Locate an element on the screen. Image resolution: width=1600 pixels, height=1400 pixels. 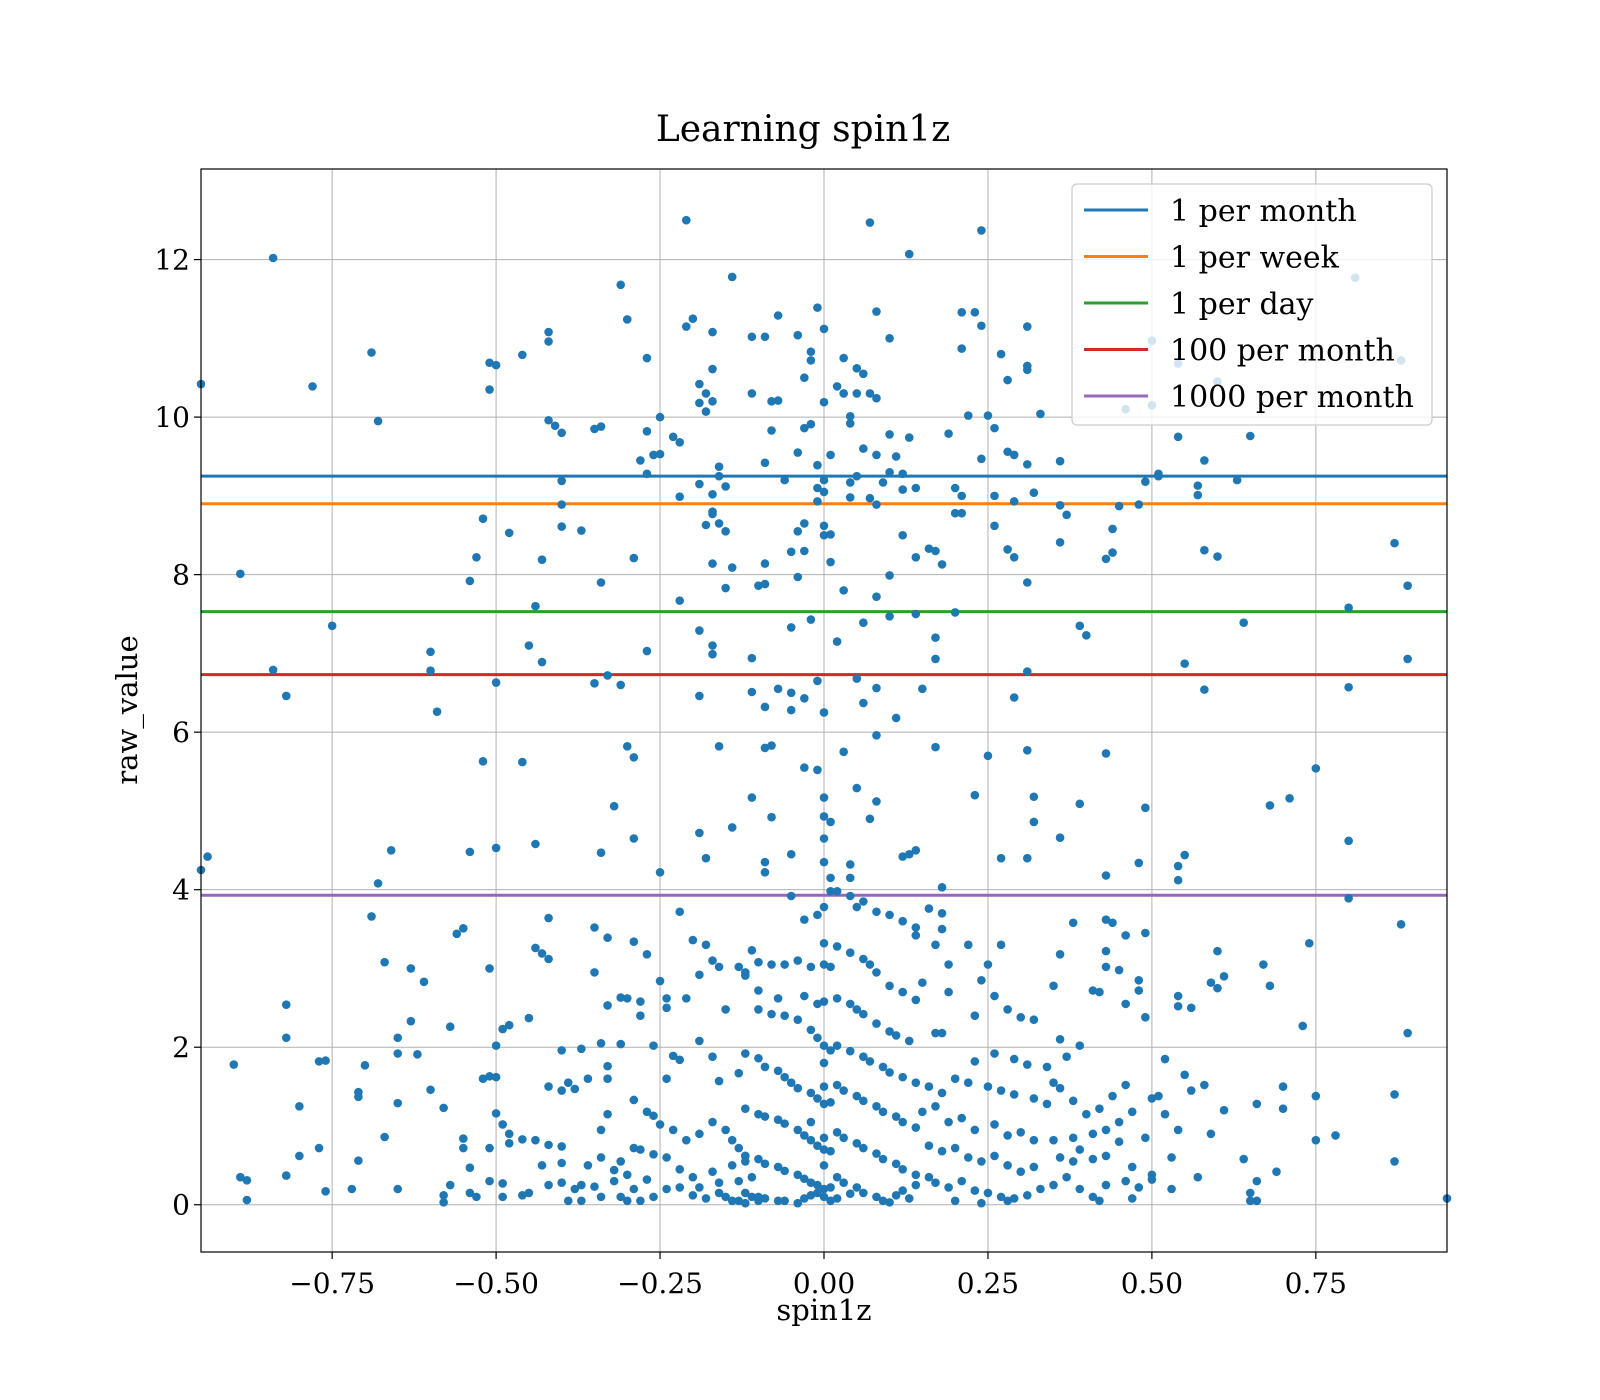
y-tick-label: 0 is located at coordinates (181, 1205).